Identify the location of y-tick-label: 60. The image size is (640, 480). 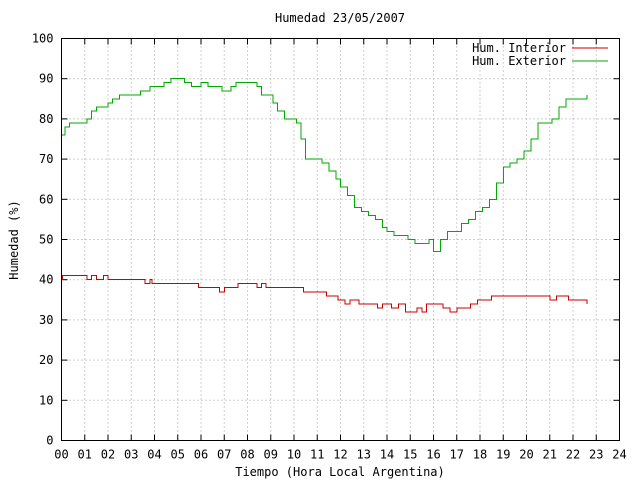
(46, 199).